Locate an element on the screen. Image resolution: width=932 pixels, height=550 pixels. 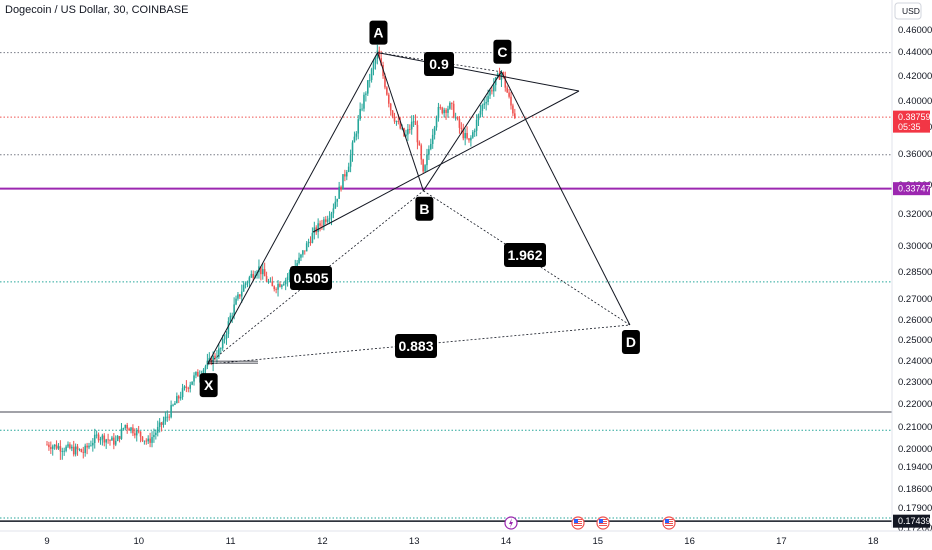
ratio-label-xd-bg is located at coordinates (416, 346).